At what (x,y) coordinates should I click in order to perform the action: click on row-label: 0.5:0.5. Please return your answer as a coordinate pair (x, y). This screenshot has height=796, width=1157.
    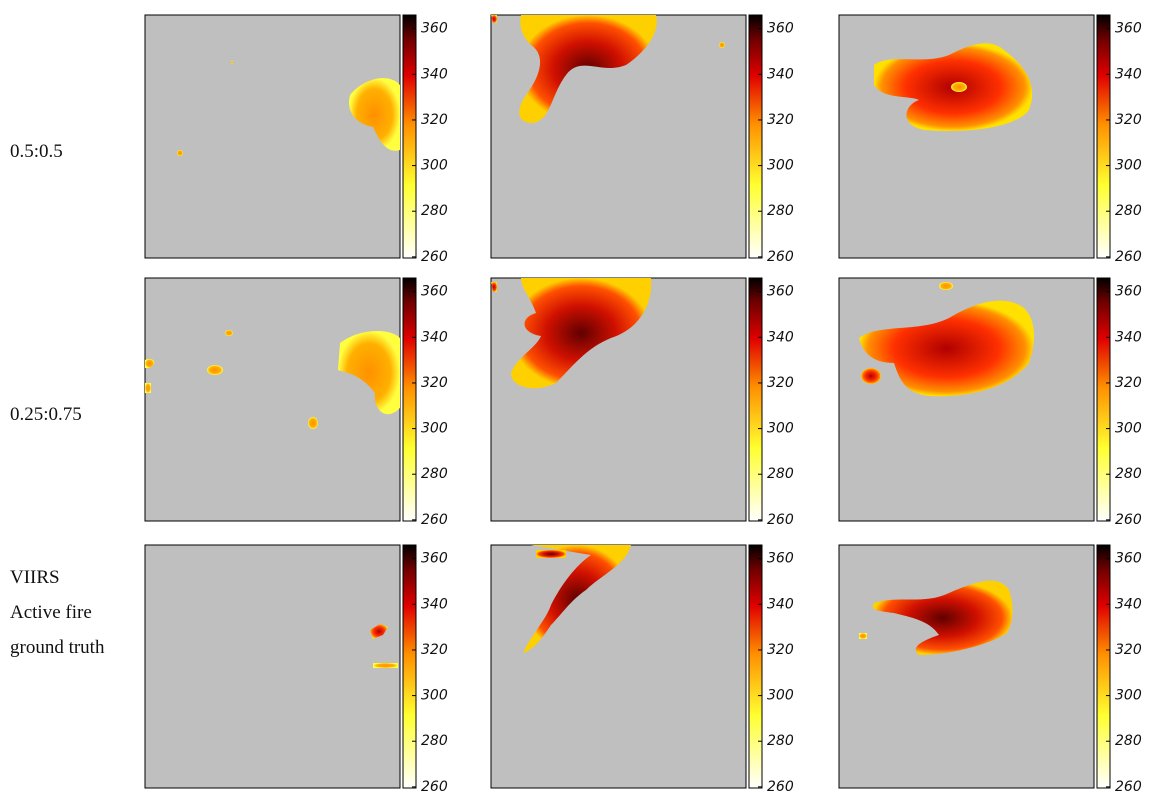
    Looking at the image, I should click on (36, 151).